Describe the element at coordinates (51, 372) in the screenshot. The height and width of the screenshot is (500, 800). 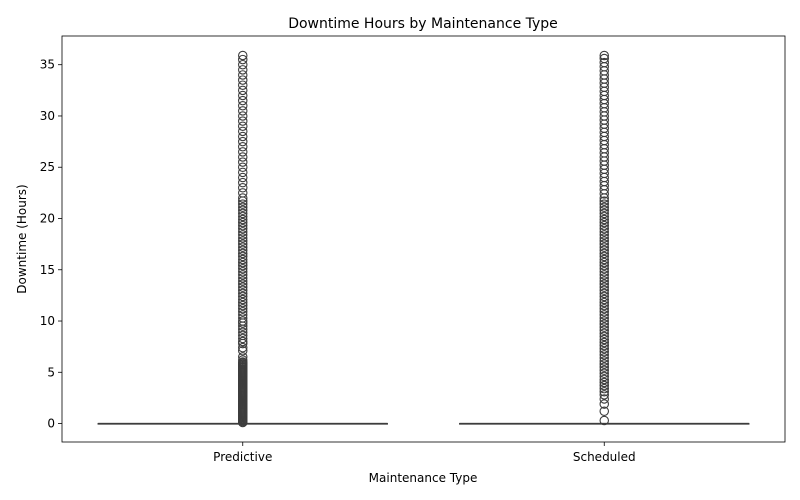
I see `y-tick-label: 5` at that location.